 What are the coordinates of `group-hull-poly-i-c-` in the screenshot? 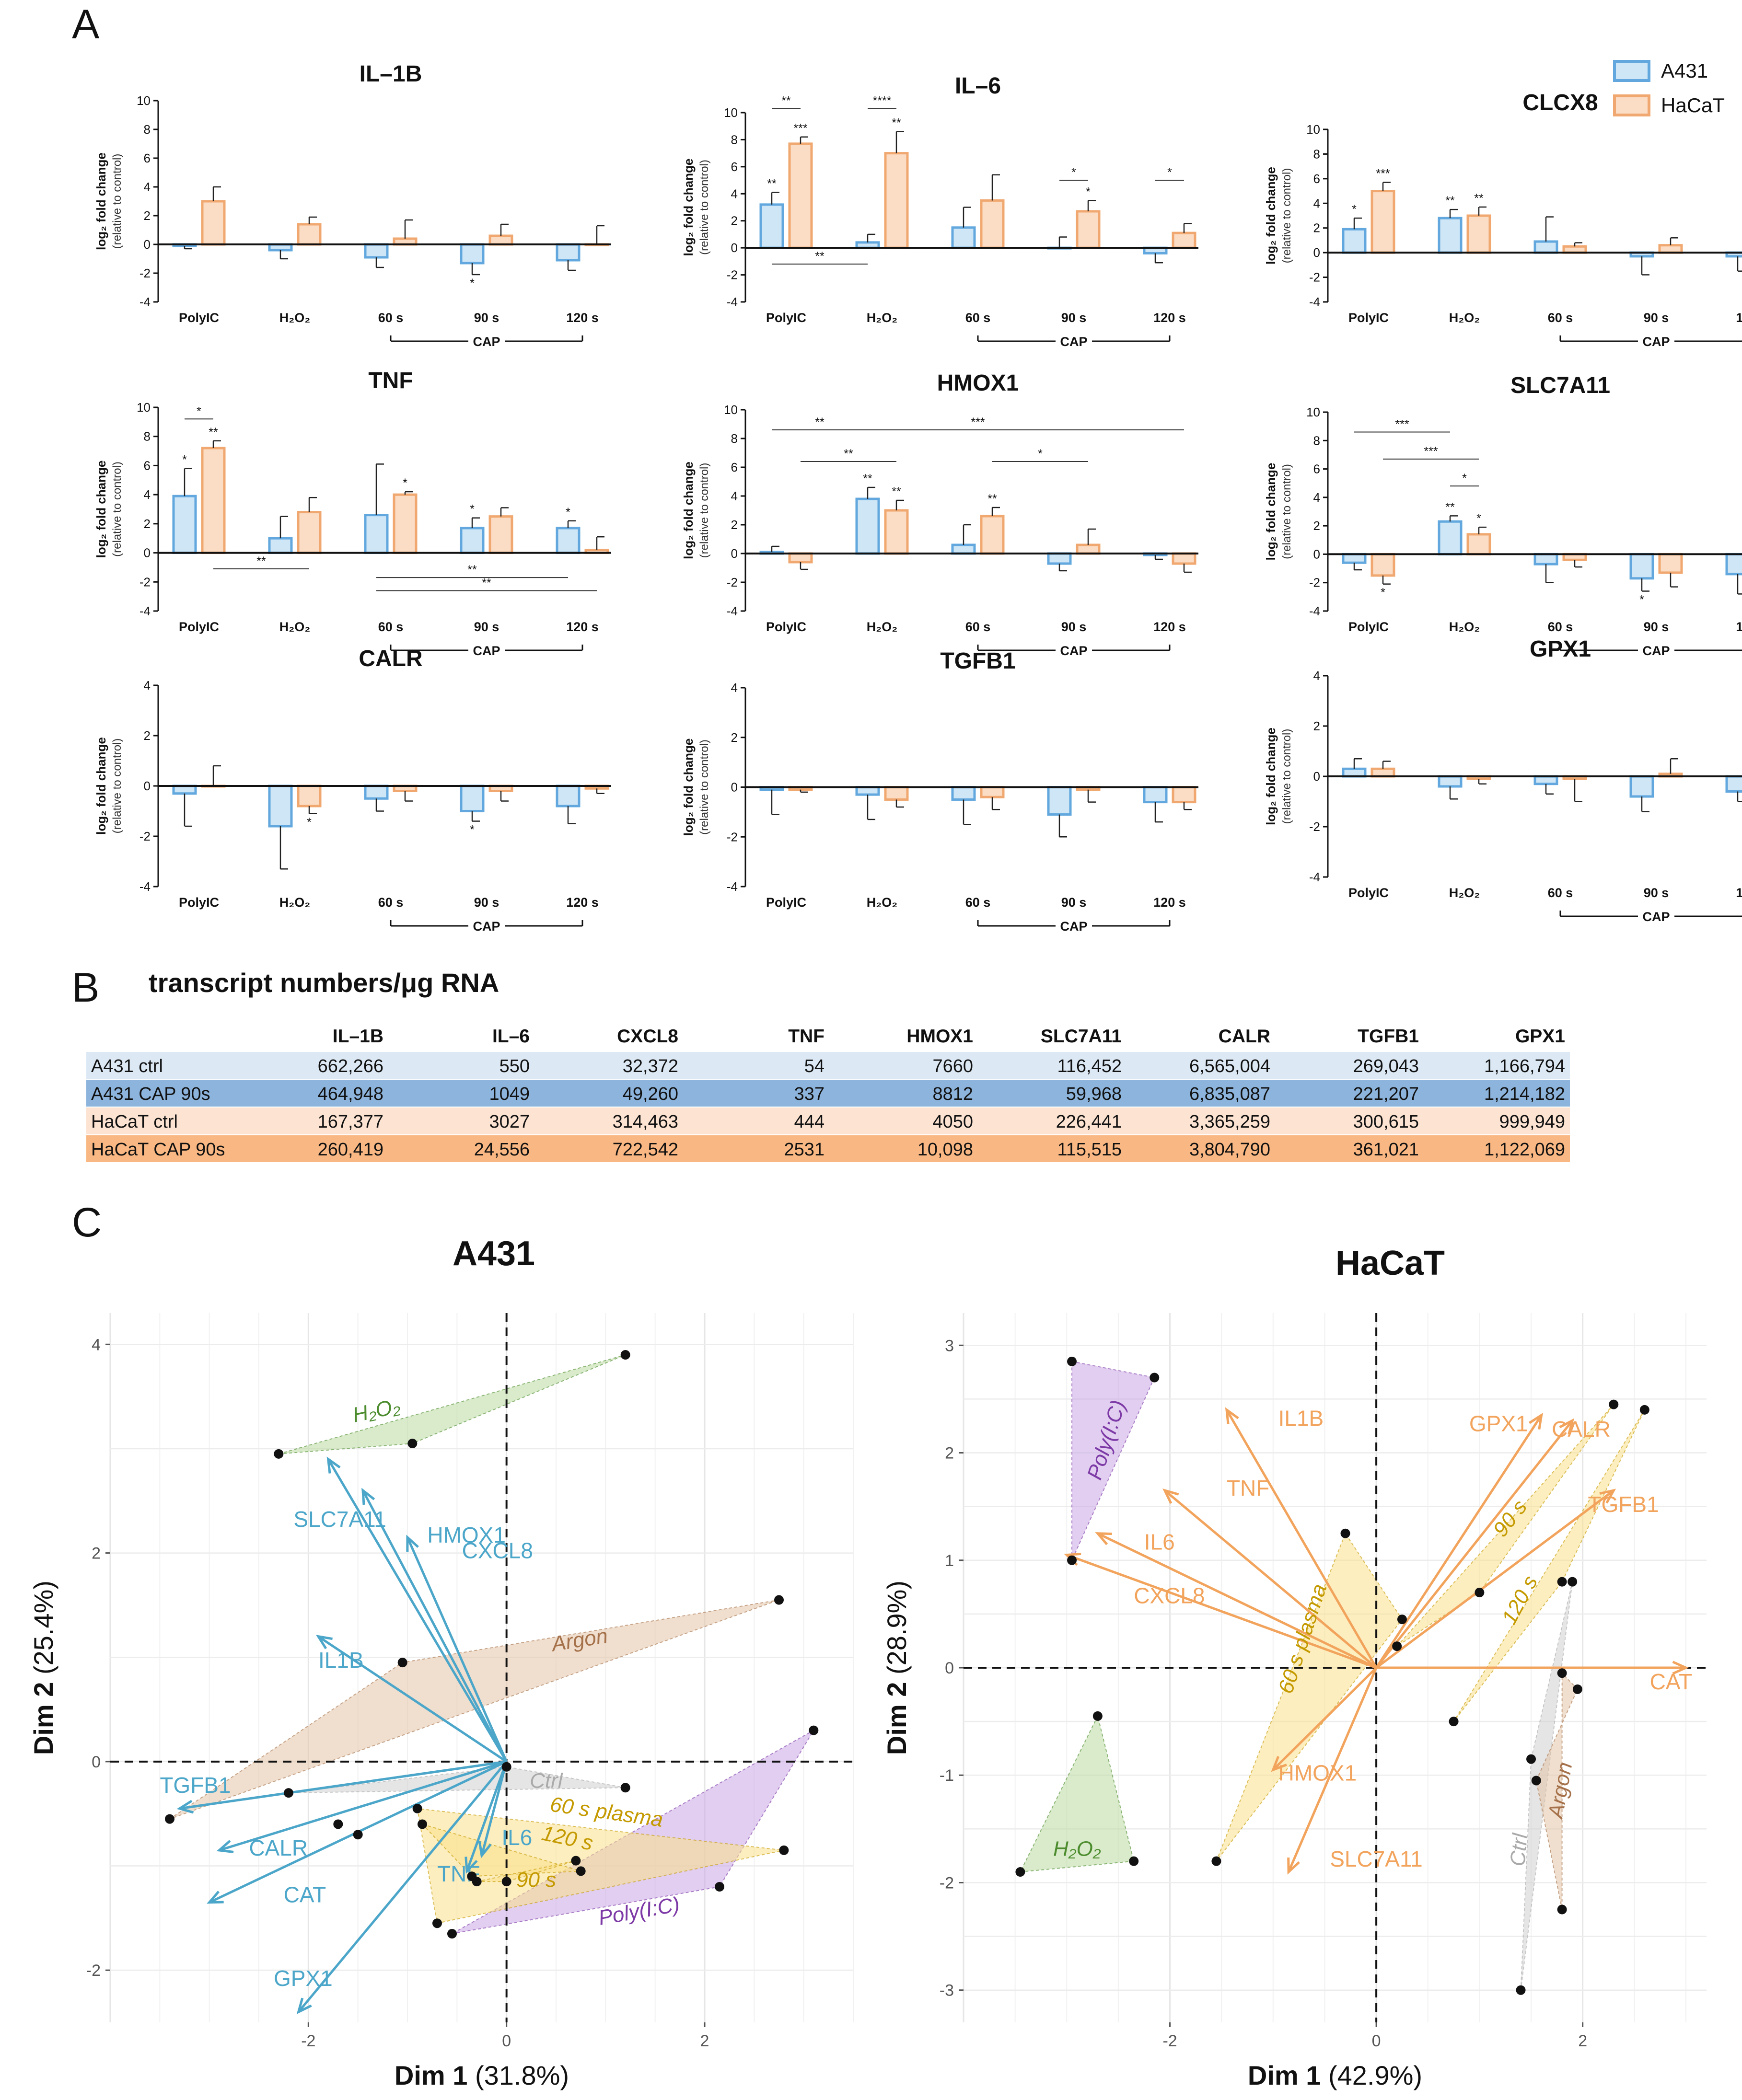 It's located at (1113, 1461).